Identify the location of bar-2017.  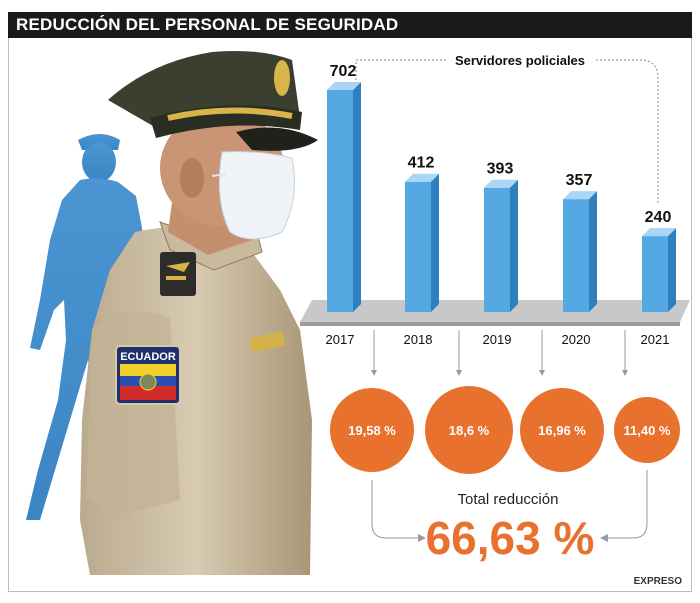
(340, 201).